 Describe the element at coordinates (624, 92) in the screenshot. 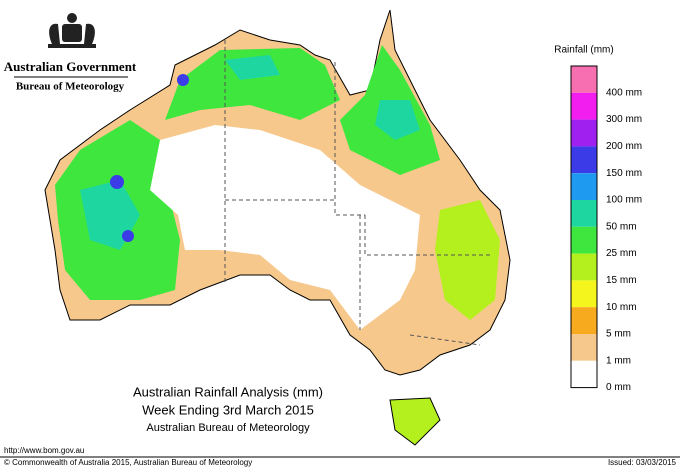

I see `legend-label: 400 mm` at that location.